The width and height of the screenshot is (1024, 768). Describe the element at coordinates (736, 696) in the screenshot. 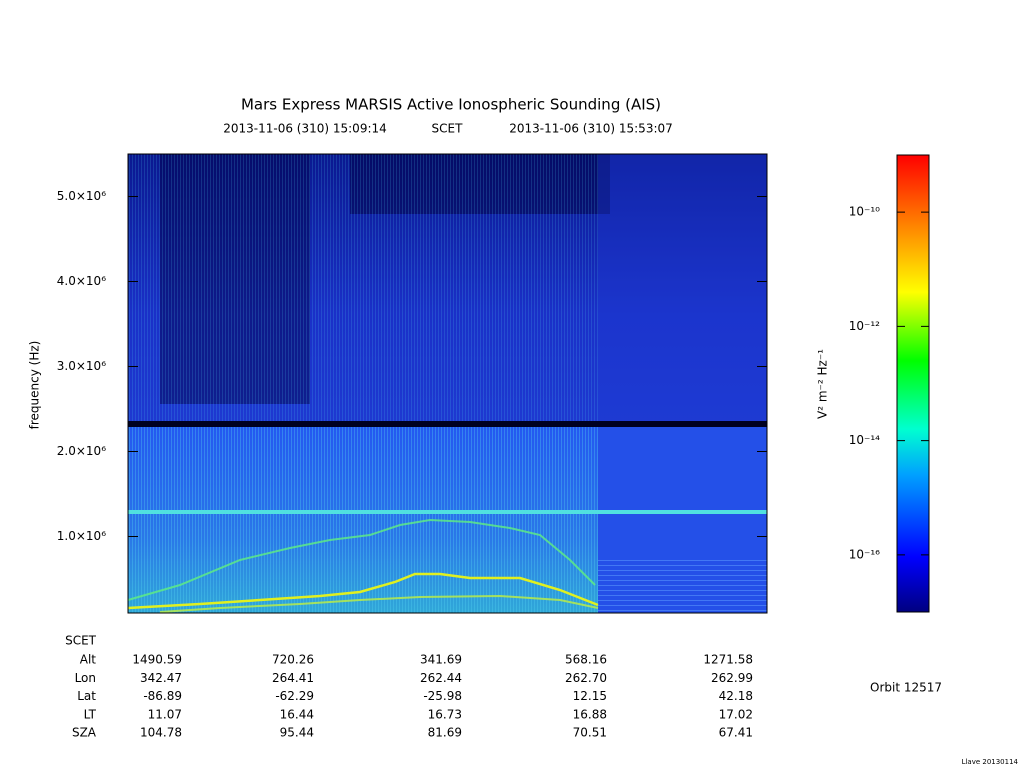

I see `ephemeris-value: 42.18` at that location.